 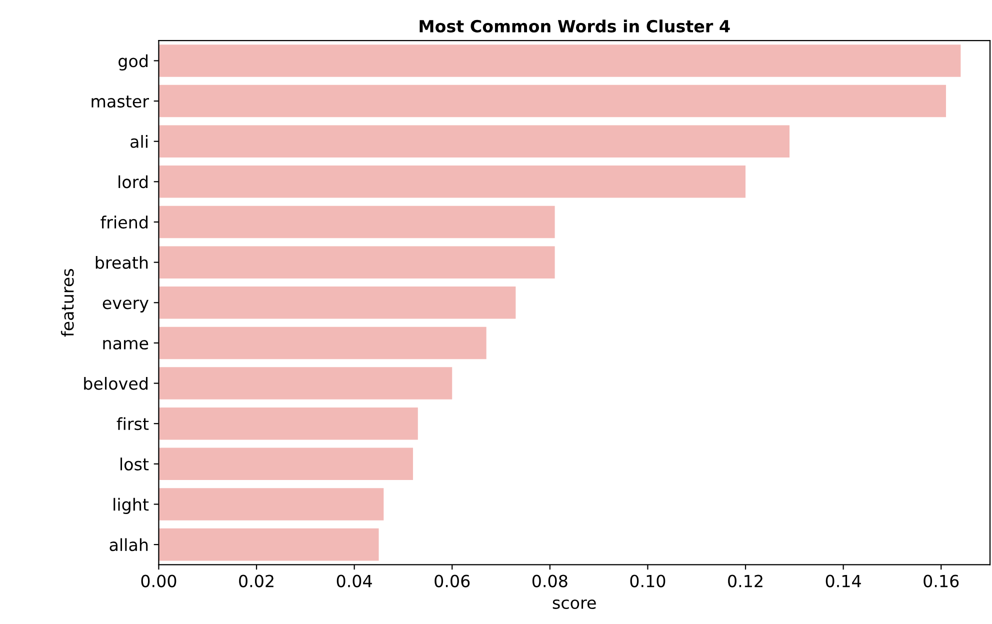 I want to click on x-tick-label: 0.06, so click(x=452, y=581).